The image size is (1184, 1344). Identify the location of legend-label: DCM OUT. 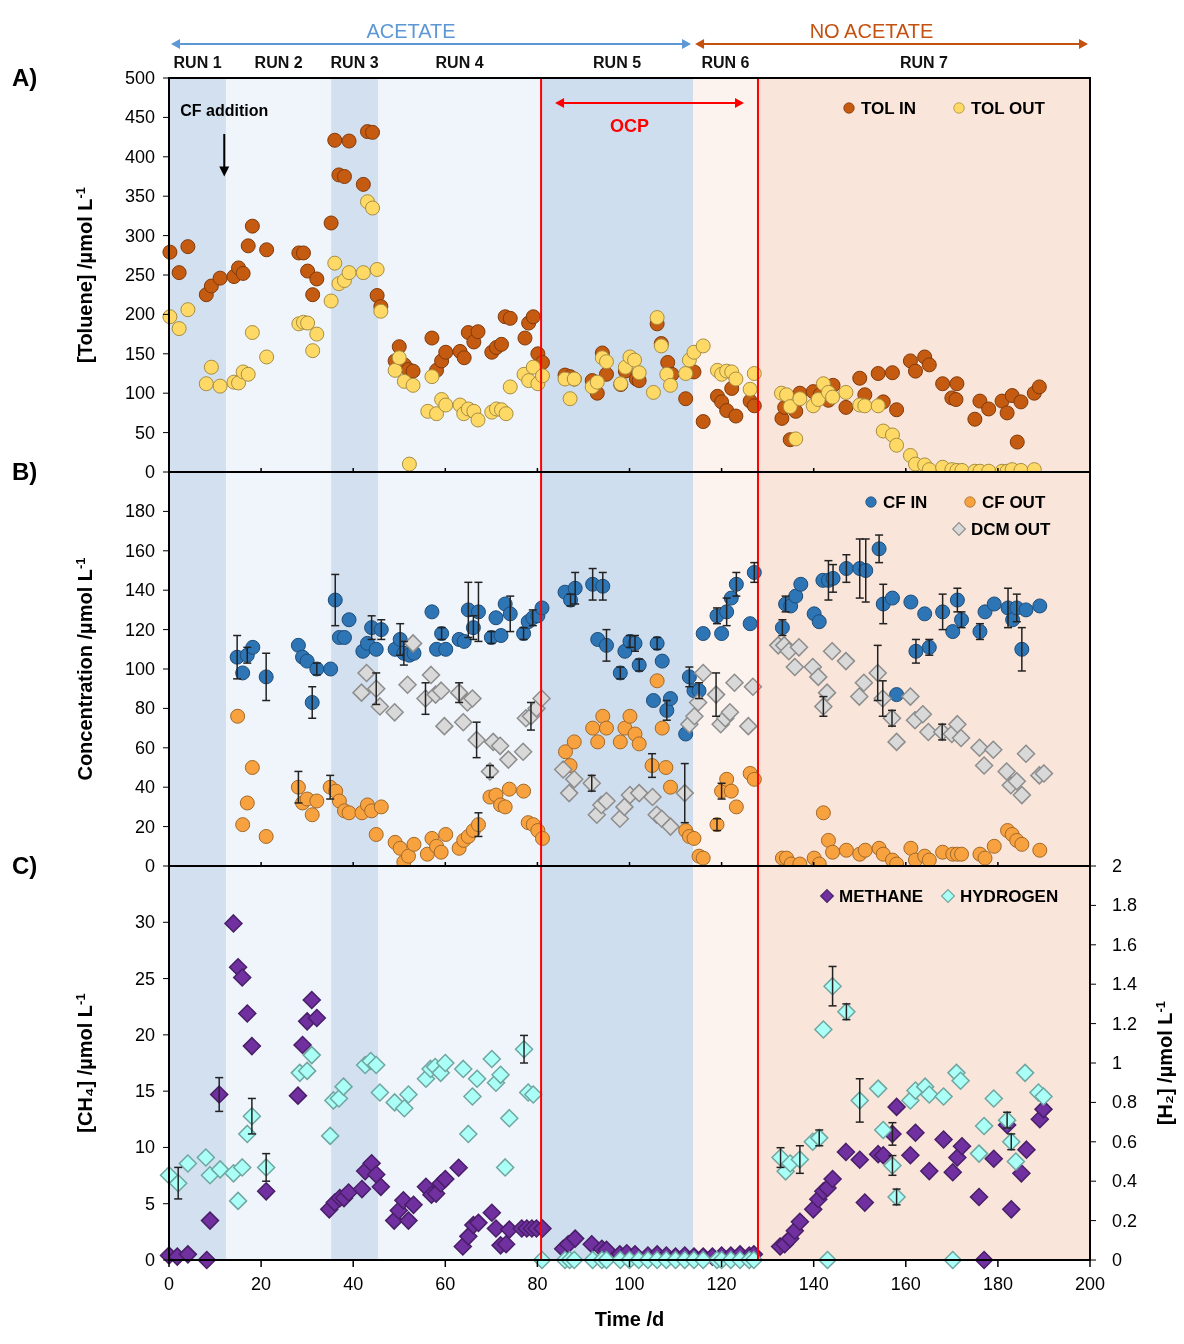
(1011, 529).